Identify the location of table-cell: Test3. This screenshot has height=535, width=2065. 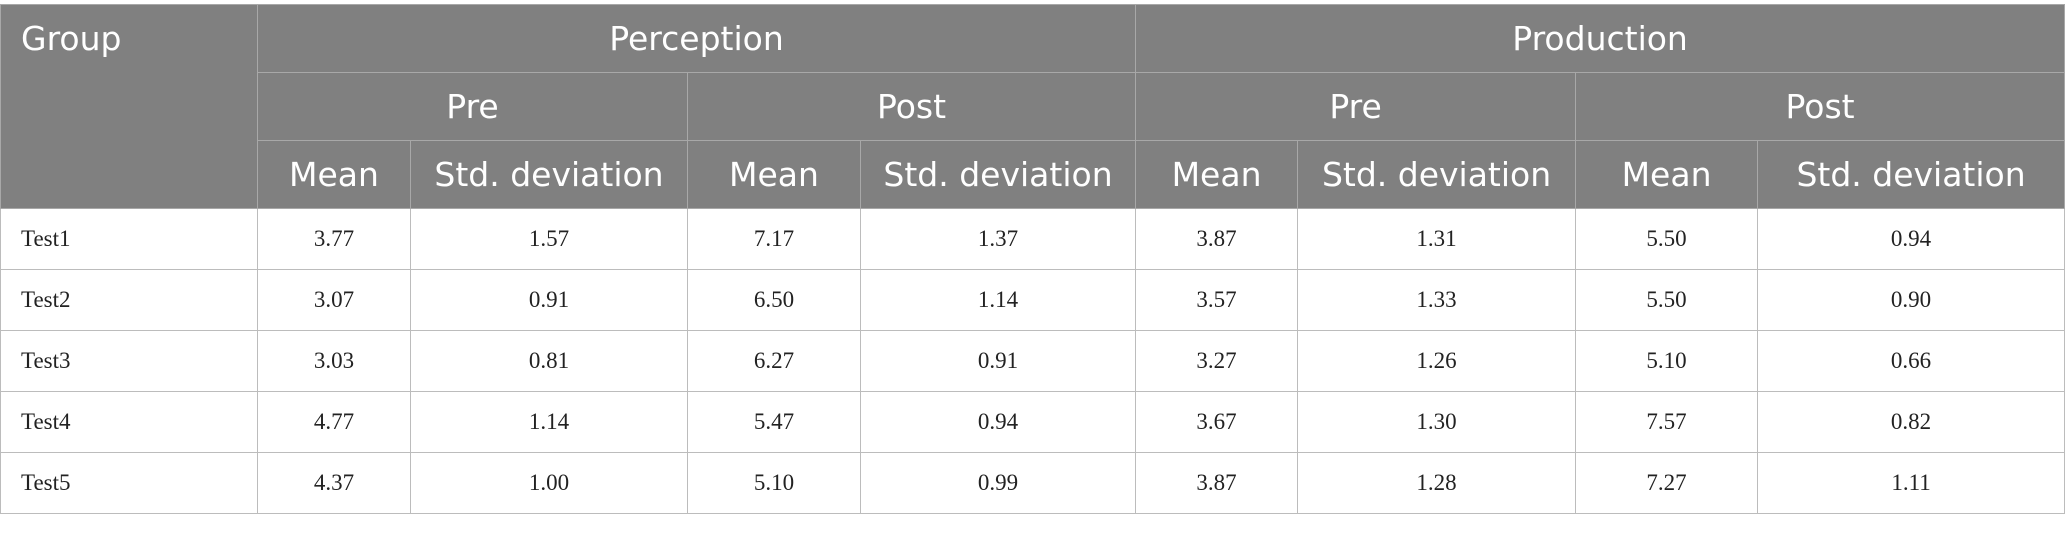
(129, 361).